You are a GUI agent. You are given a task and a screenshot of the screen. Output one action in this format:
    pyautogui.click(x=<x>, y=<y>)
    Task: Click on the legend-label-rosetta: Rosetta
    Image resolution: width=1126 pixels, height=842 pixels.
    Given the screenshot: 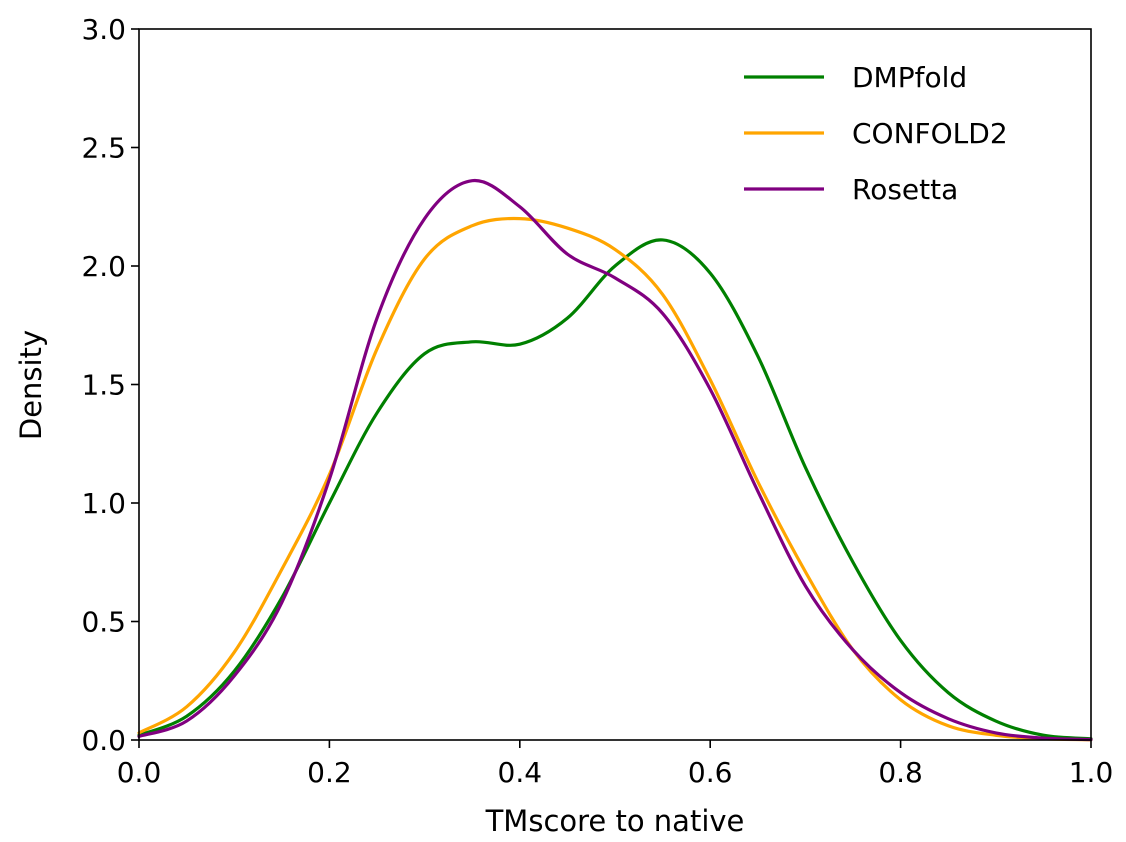 What is the action you would take?
    pyautogui.click(x=905, y=189)
    